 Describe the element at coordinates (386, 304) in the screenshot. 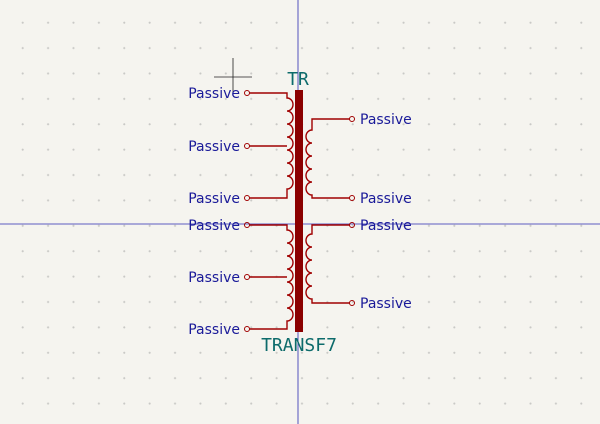

I see `pin-type-label-right-4: Passive` at that location.